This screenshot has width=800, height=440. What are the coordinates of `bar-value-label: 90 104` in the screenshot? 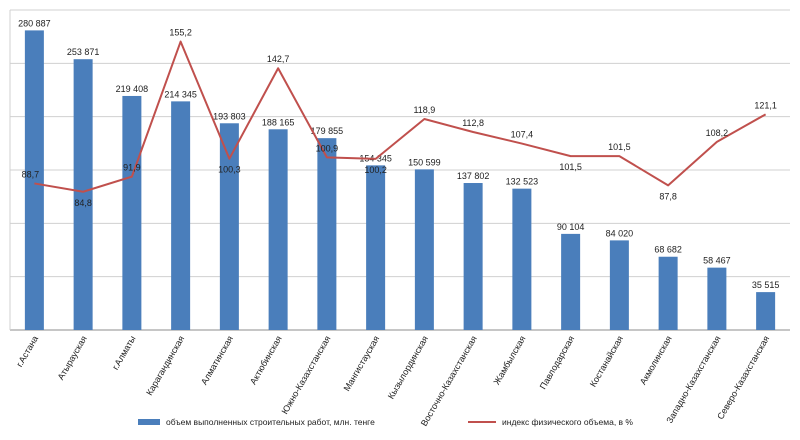 It's located at (571, 227).